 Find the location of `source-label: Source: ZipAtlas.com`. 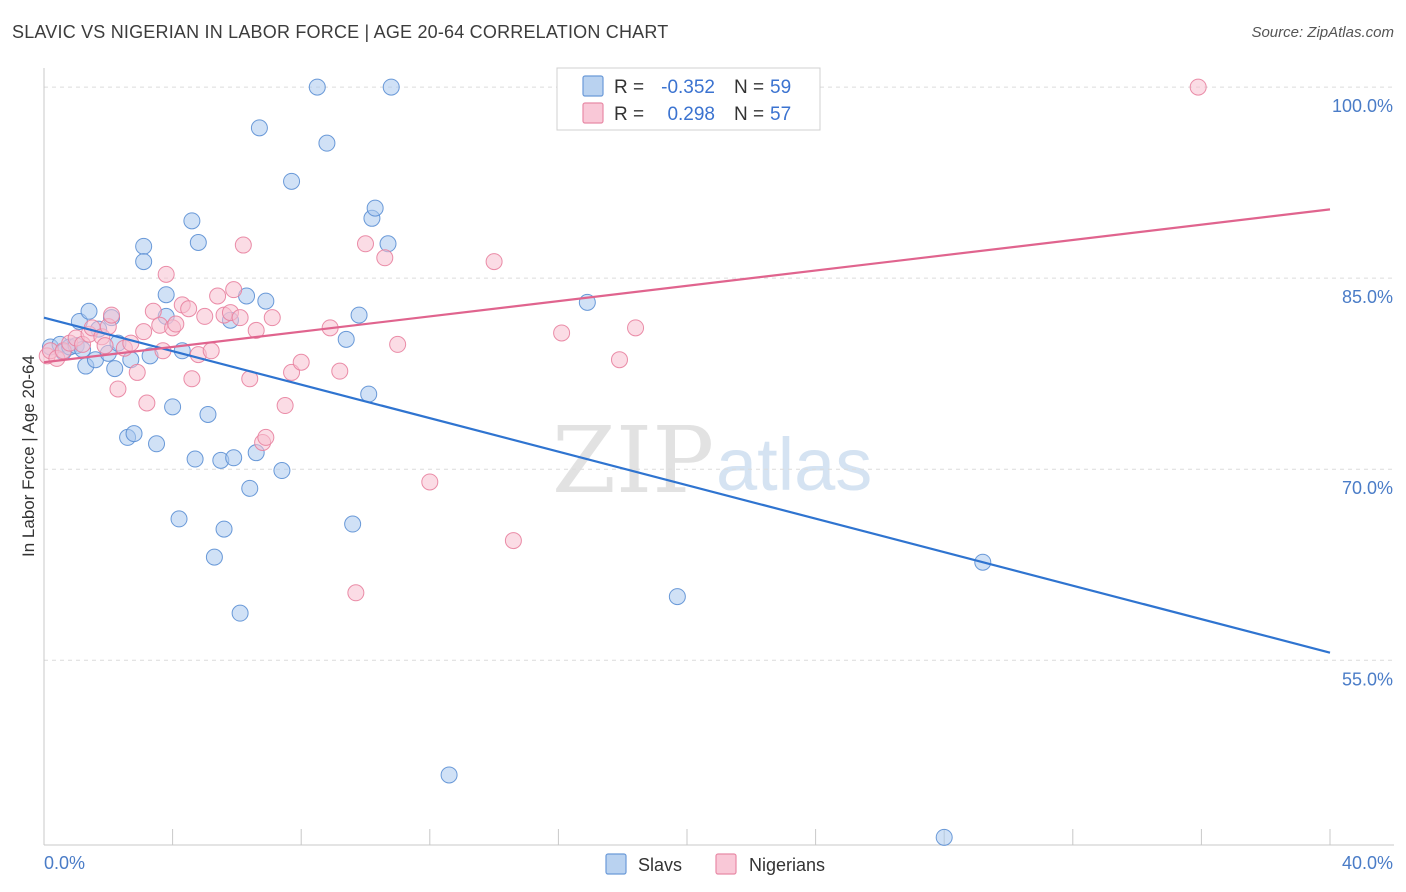

source-label: Source: ZipAtlas.com is located at coordinates (1322, 32).